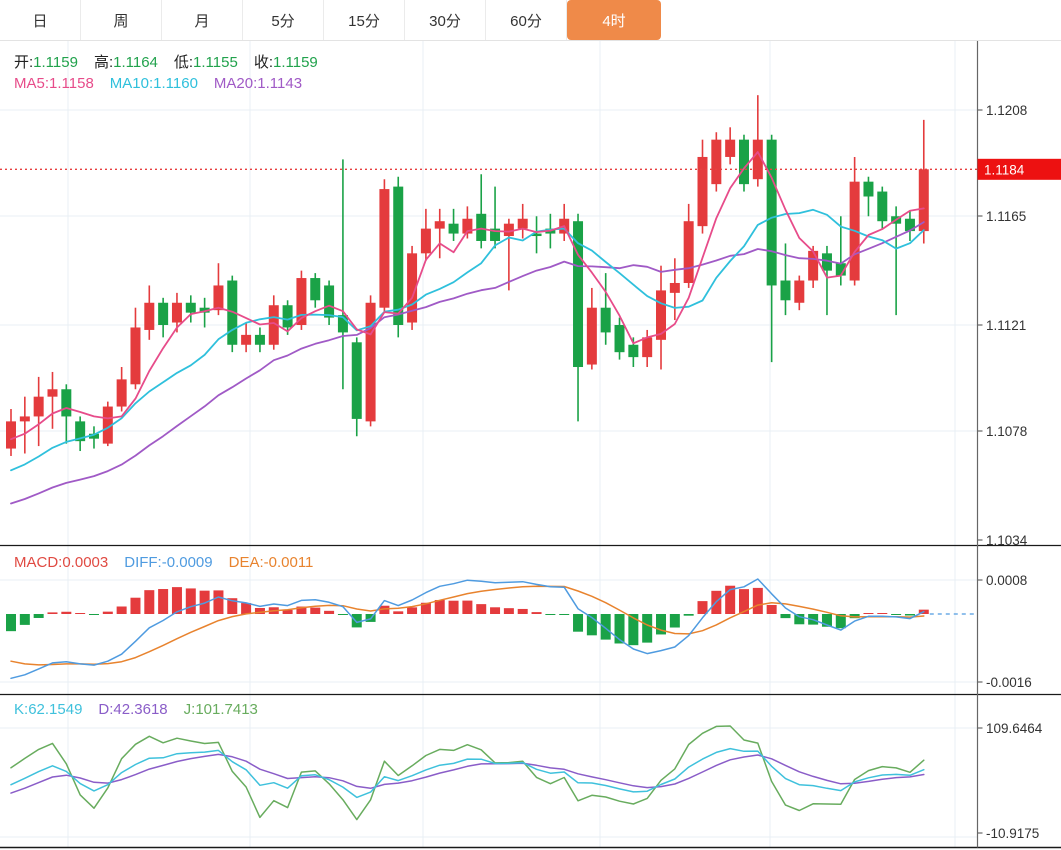 This screenshot has width=1061, height=850. Describe the element at coordinates (133, 709) in the screenshot. I see `legend-item: D:42.3618` at that location.